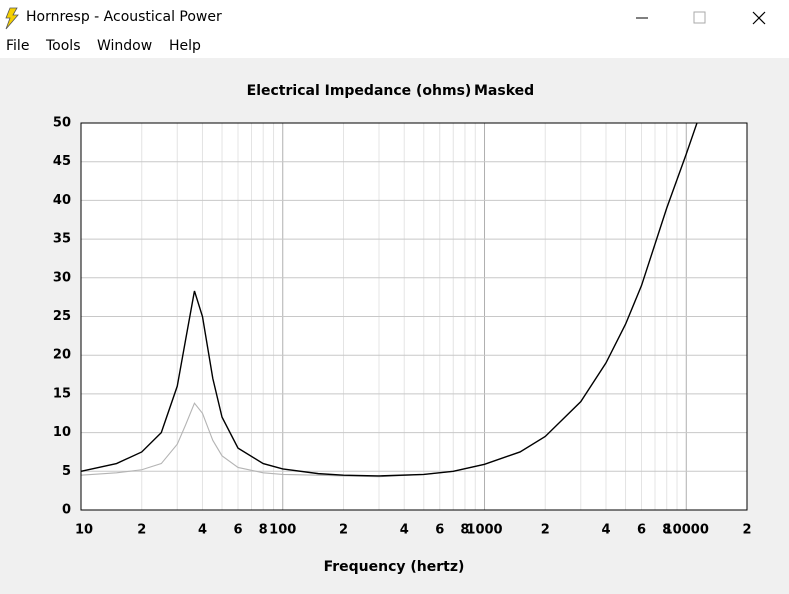 This screenshot has width=789, height=594. I want to click on menu-item: Tools, so click(63, 46).